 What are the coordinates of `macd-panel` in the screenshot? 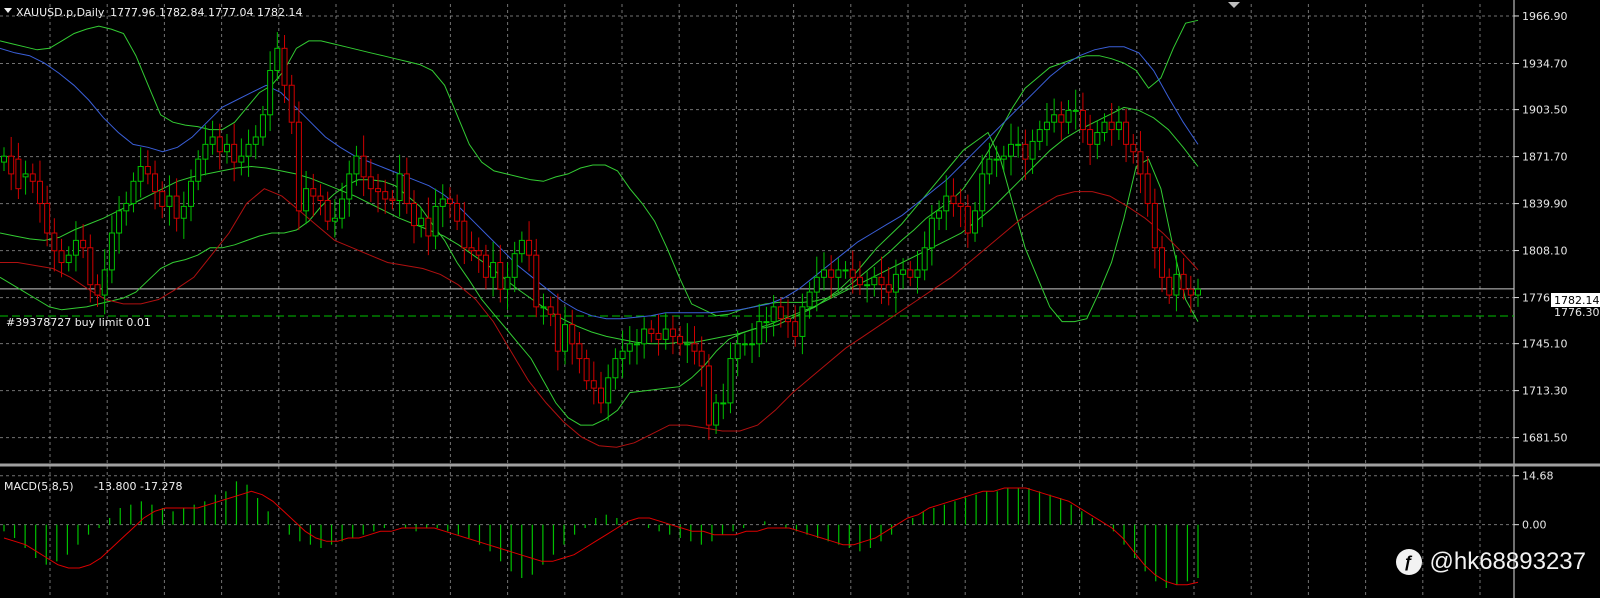 It's located at (601, 534).